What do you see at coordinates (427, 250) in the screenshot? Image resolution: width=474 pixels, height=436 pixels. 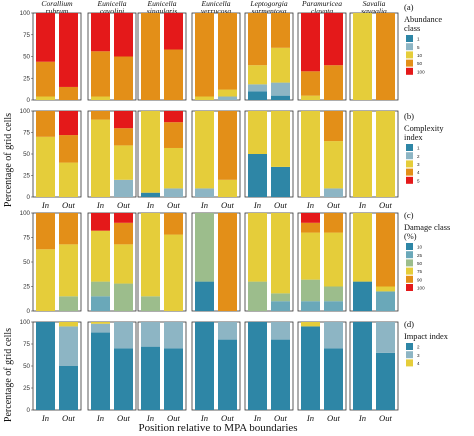 I see `legend-c: (c) Damage class(%)10 25 50 75 90 100` at bounding box center [427, 250].